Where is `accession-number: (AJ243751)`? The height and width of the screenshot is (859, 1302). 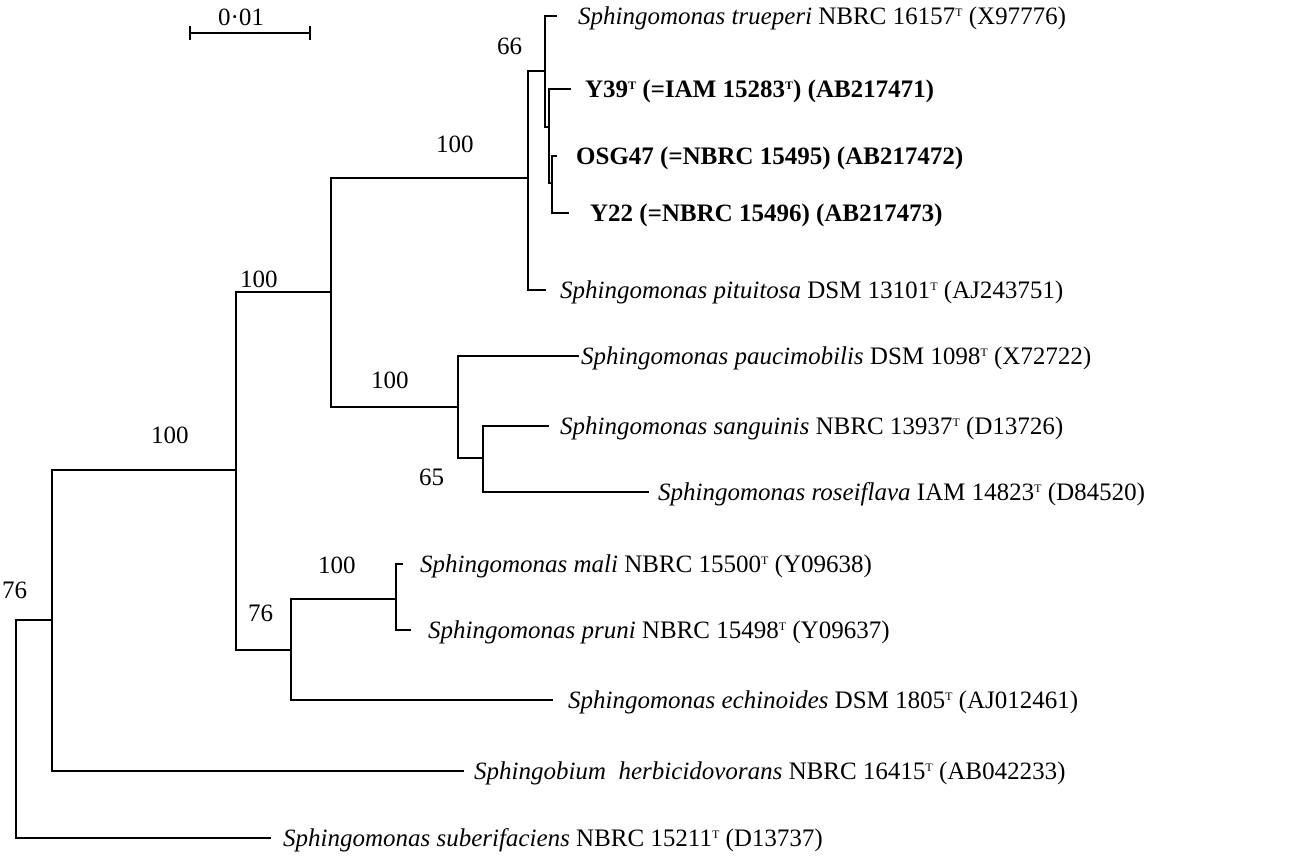 accession-number: (AJ243751) is located at coordinates (1000, 290).